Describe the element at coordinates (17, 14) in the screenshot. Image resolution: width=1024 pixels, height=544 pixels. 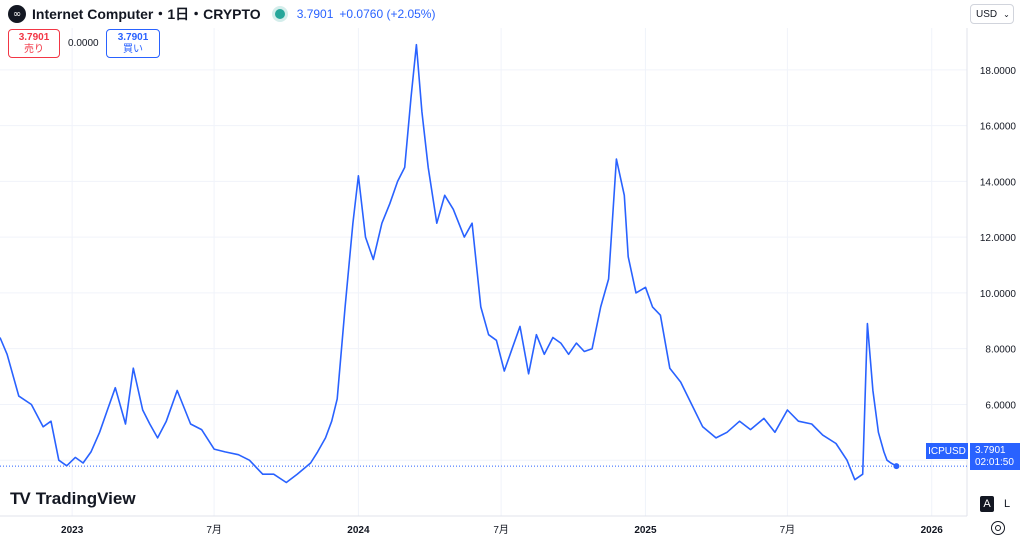
I see `infinity-icon: ∞` at that location.